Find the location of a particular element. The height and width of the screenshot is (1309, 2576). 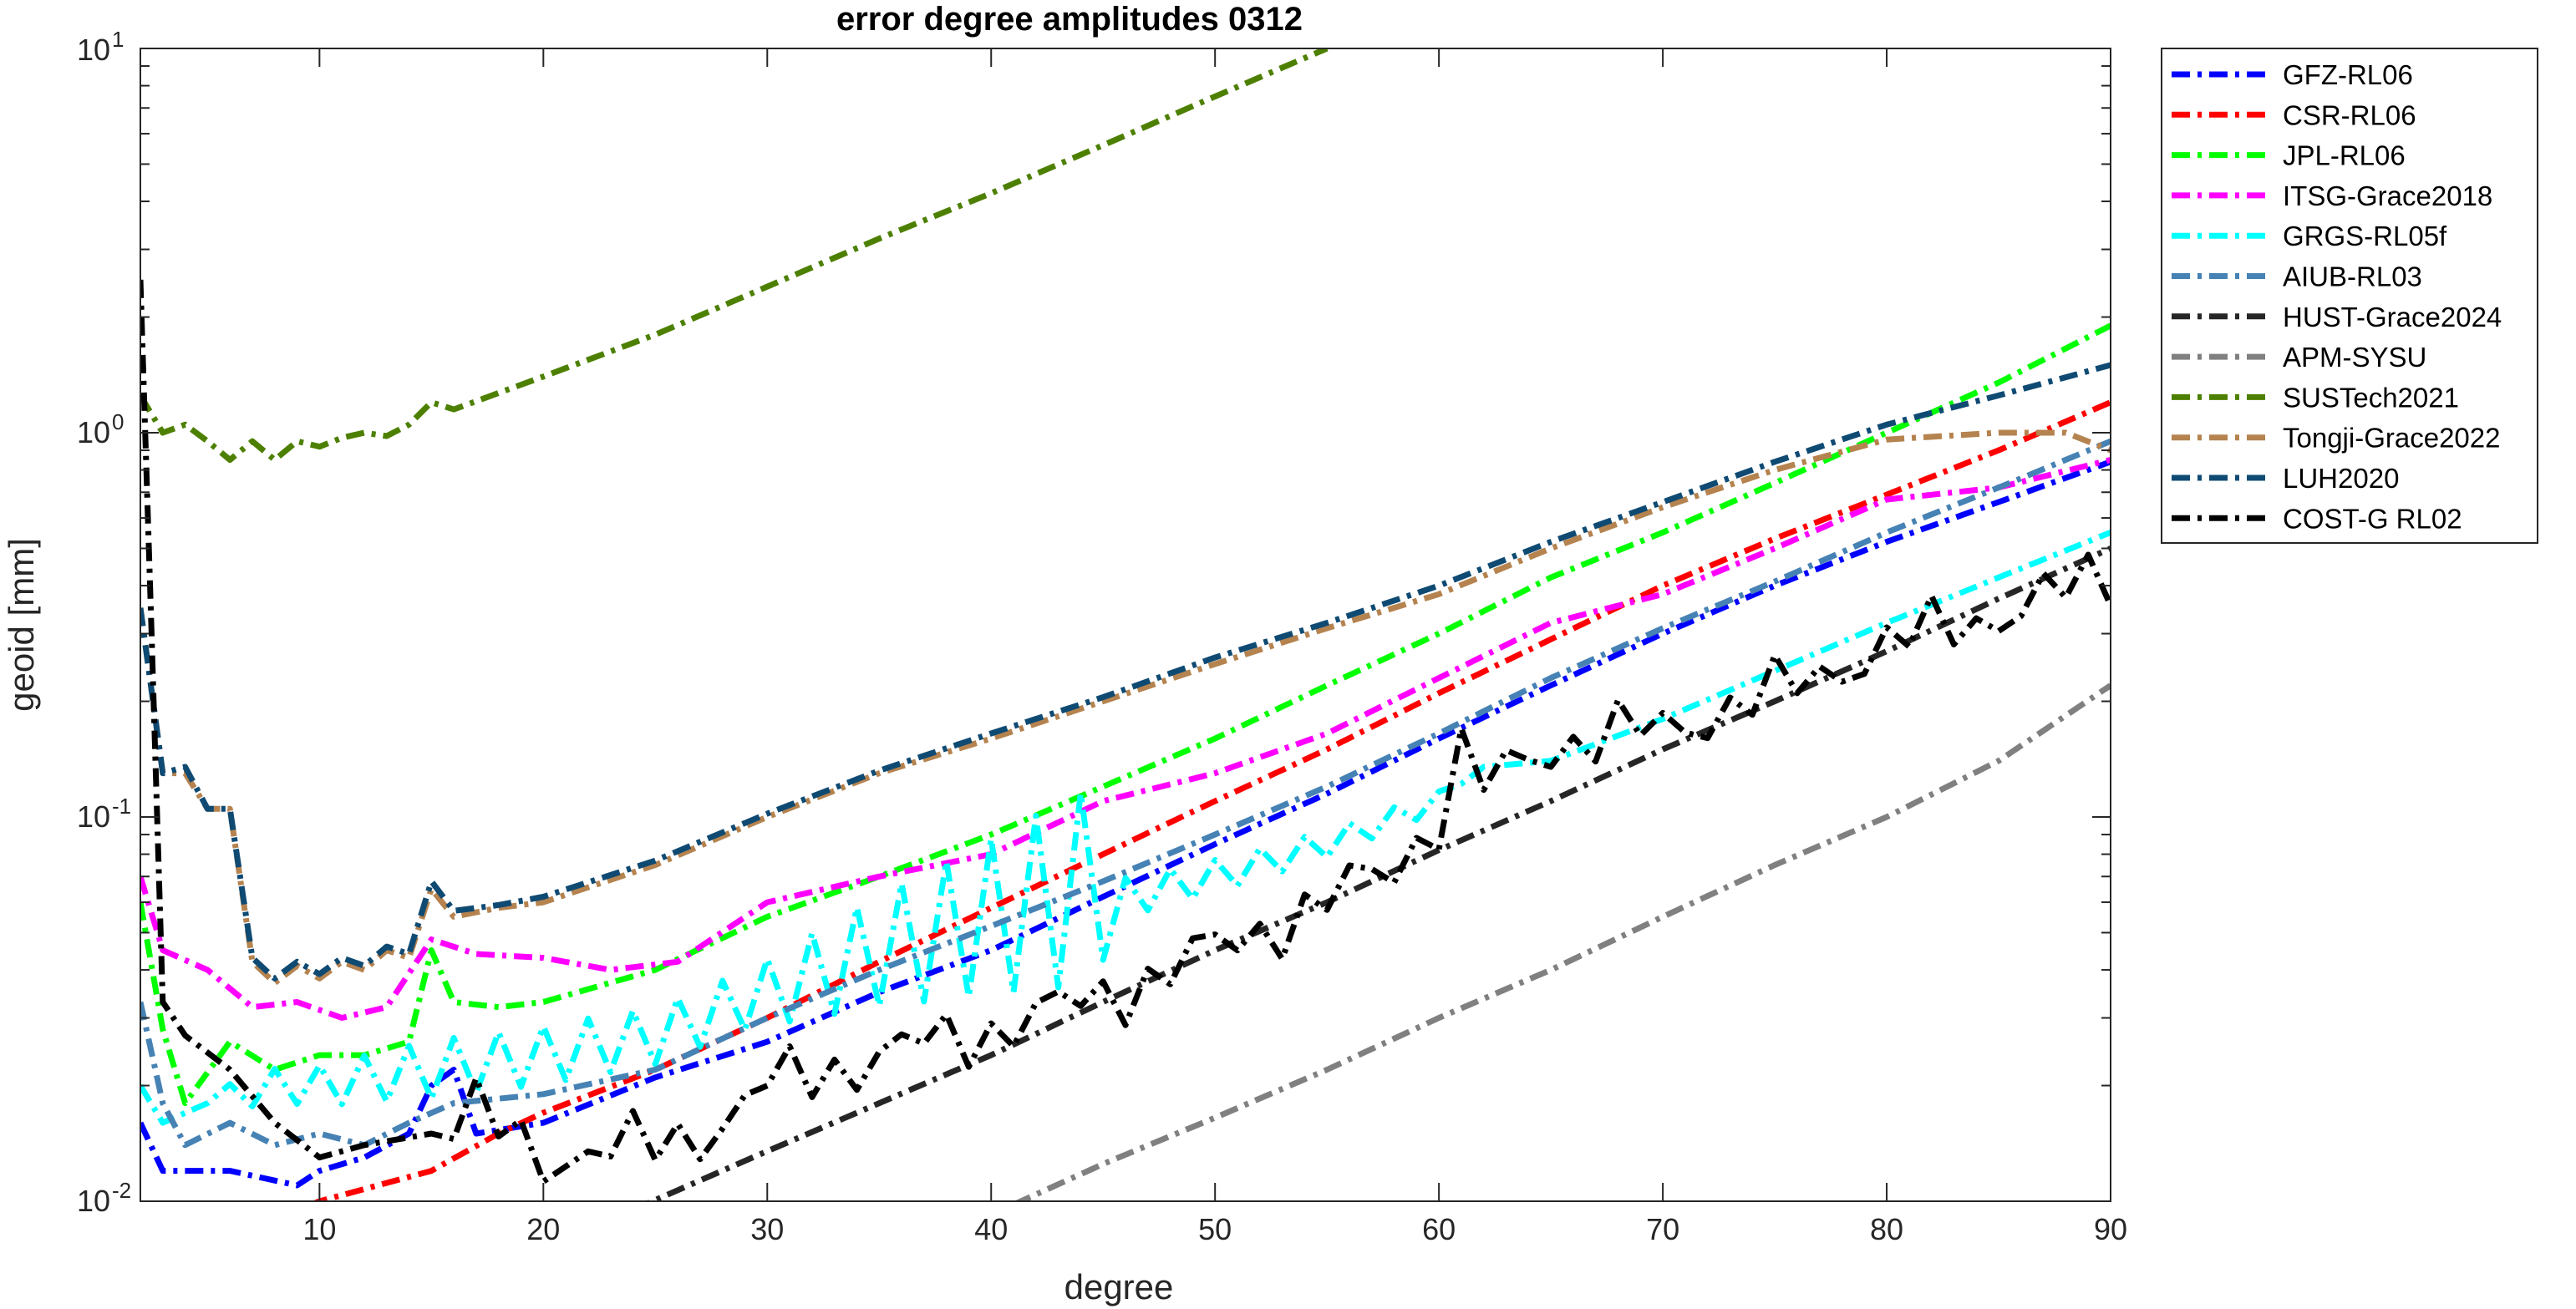

legend-entry: LUH2020 is located at coordinates (2341, 478).